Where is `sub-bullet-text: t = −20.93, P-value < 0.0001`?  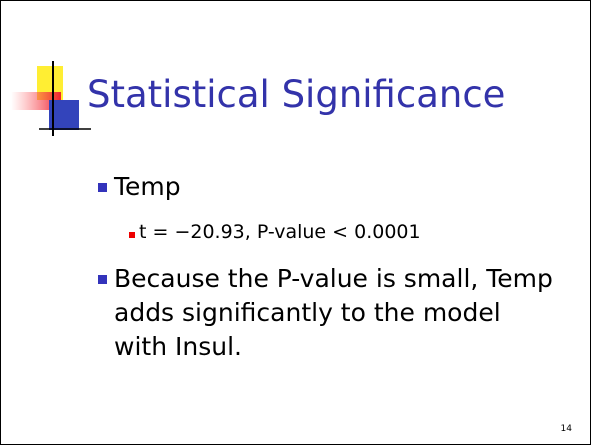 sub-bullet-text: t = −20.93, P-value < 0.0001 is located at coordinates (280, 232).